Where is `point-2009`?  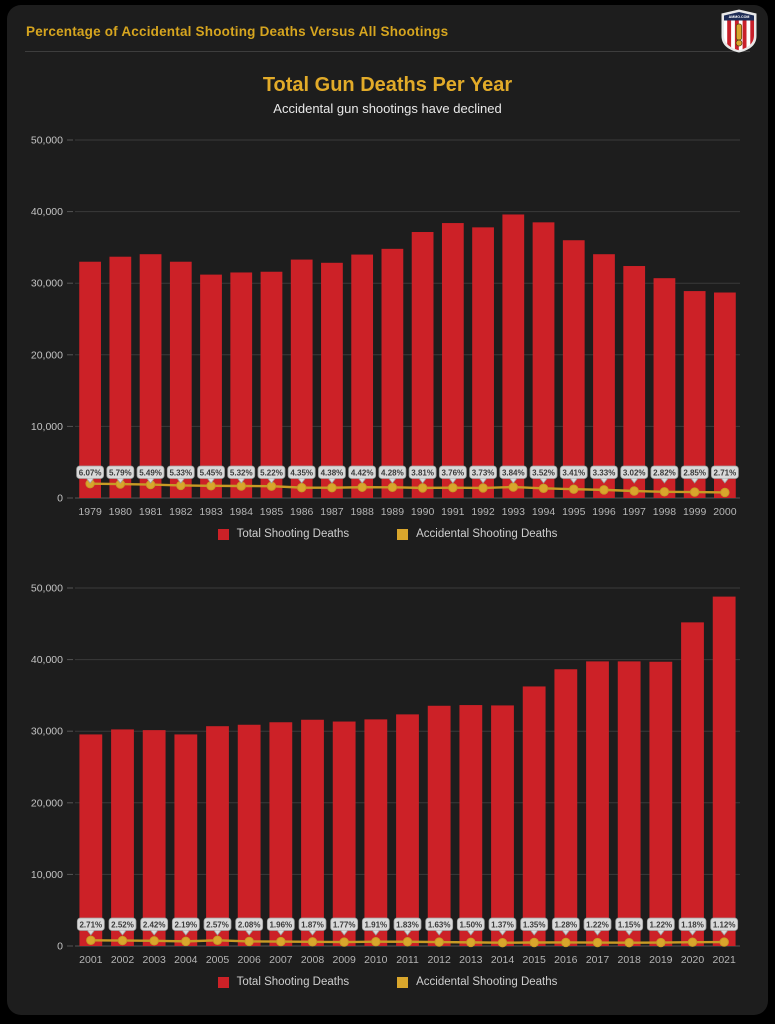
point-2009 is located at coordinates (344, 942).